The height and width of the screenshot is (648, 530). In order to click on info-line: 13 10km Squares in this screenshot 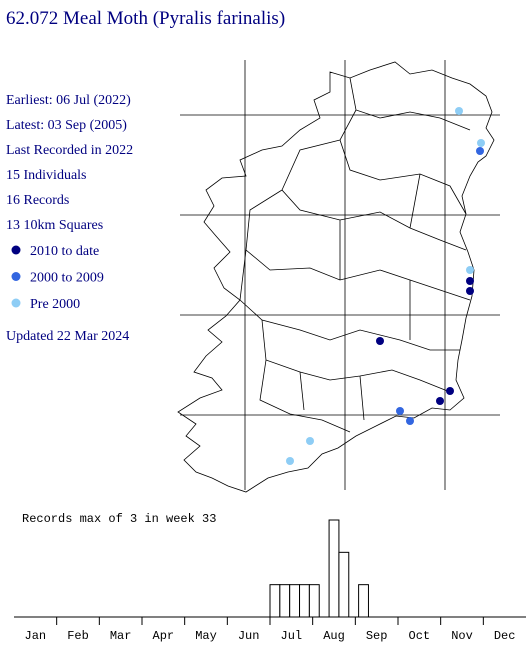, I will do `click(54, 225)`.